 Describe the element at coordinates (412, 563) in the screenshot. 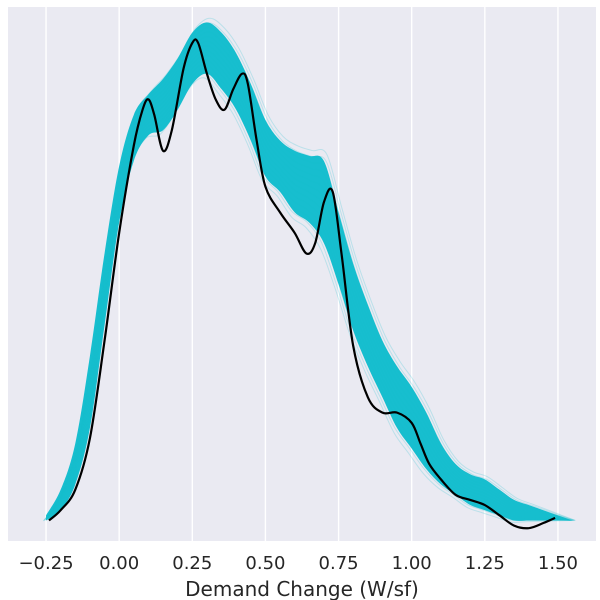

I see `x-tick-label: 1.00` at that location.